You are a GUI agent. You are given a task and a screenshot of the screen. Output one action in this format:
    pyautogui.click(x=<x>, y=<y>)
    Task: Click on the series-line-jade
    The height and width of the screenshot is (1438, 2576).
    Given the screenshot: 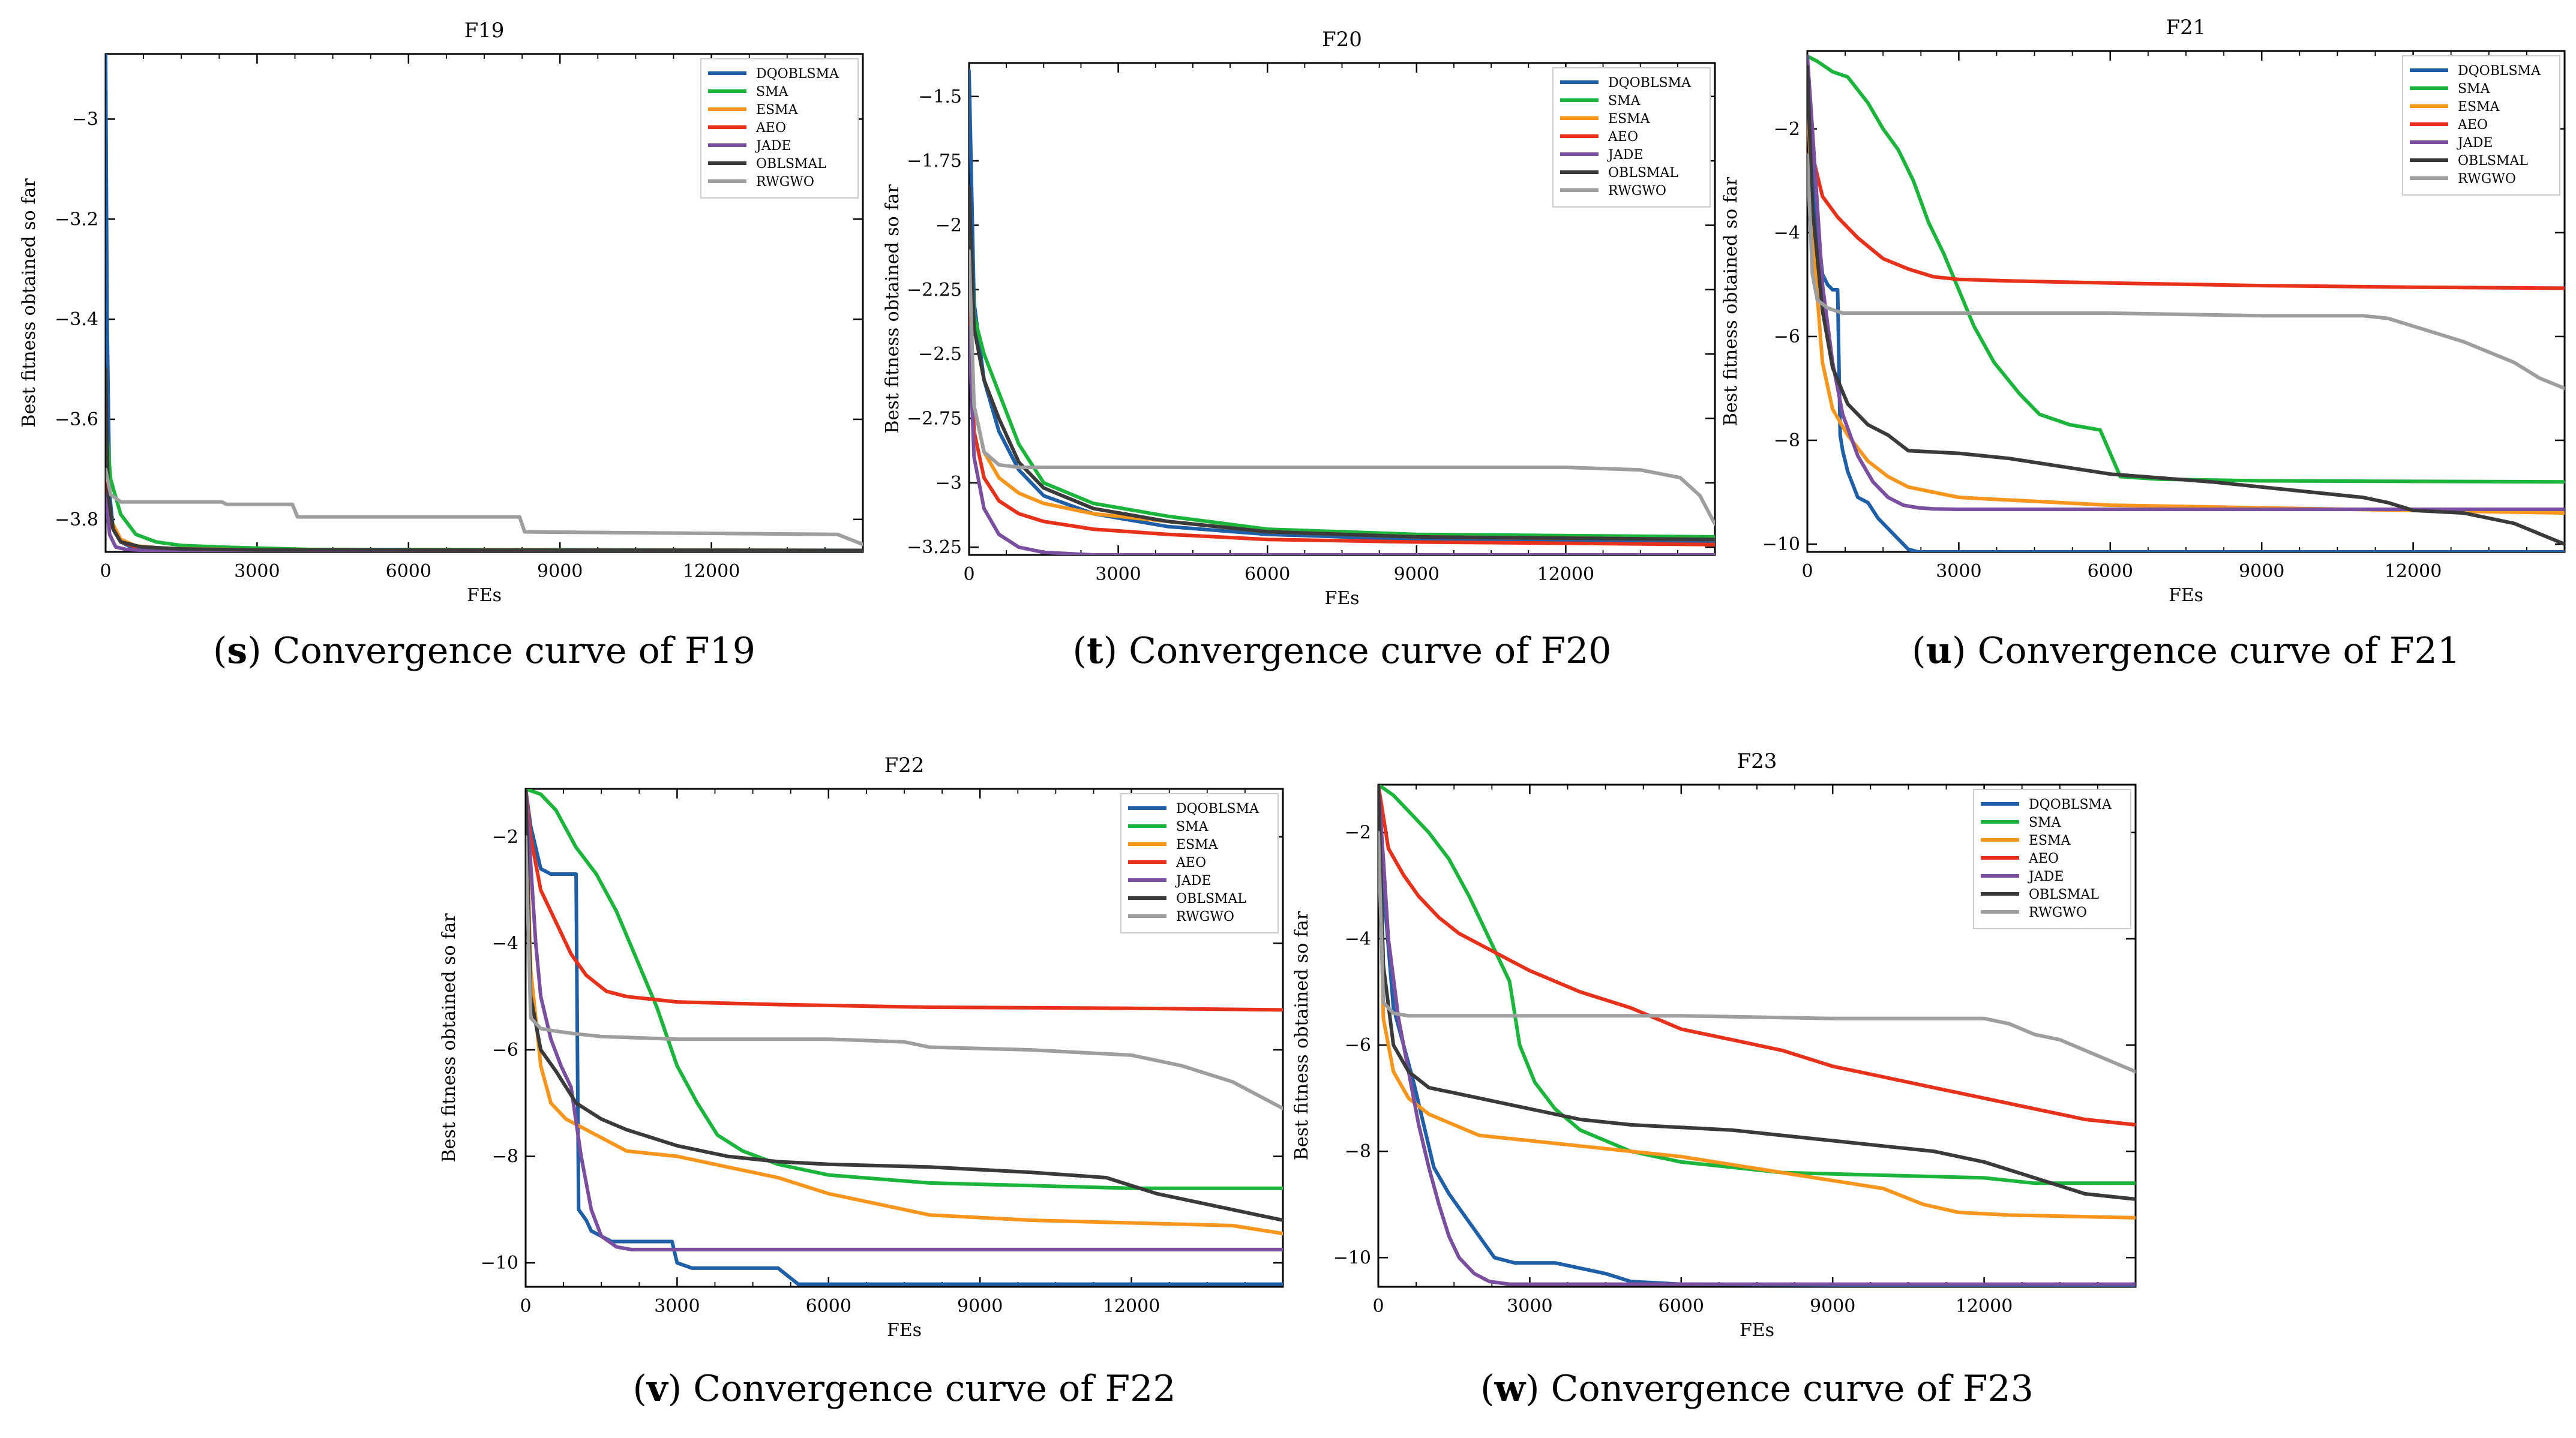 What is the action you would take?
    pyautogui.click(x=904, y=1020)
    